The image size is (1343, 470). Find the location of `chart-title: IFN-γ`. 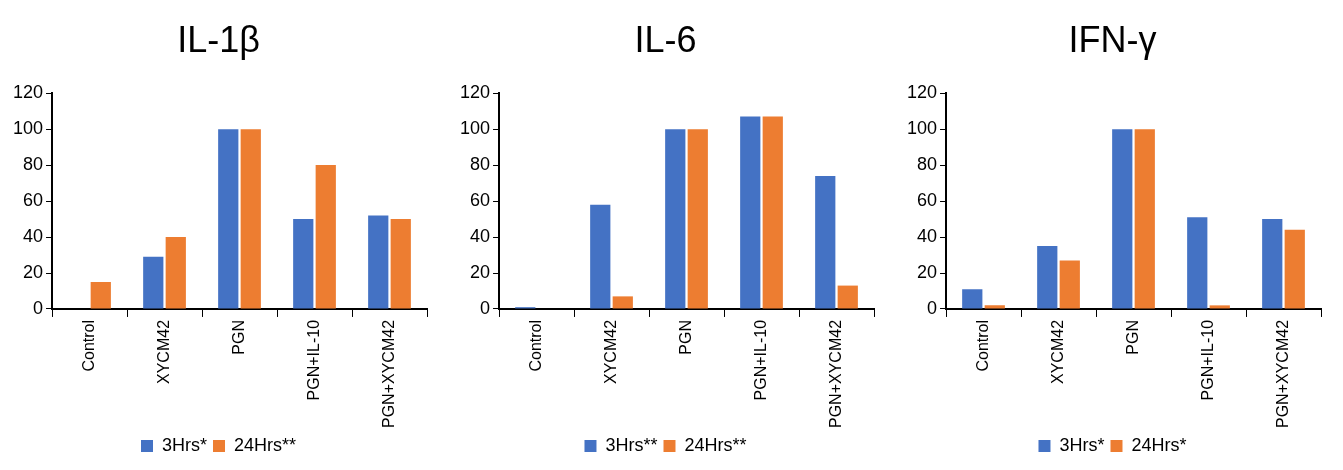

chart-title: IFN-γ is located at coordinates (1112, 39).